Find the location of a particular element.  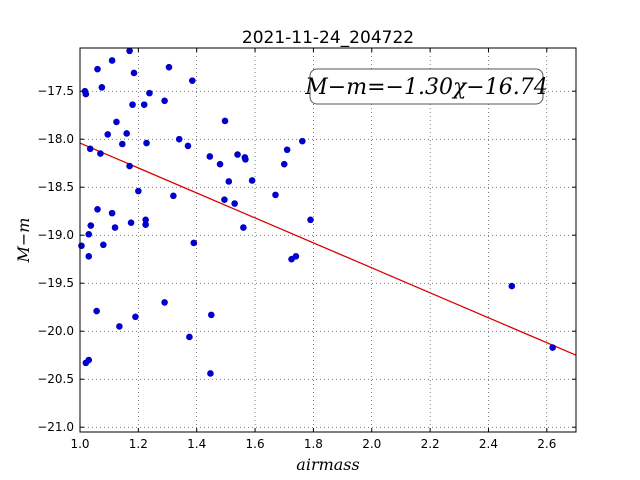

x-tick-label: 2.6 is located at coordinates (546, 444).